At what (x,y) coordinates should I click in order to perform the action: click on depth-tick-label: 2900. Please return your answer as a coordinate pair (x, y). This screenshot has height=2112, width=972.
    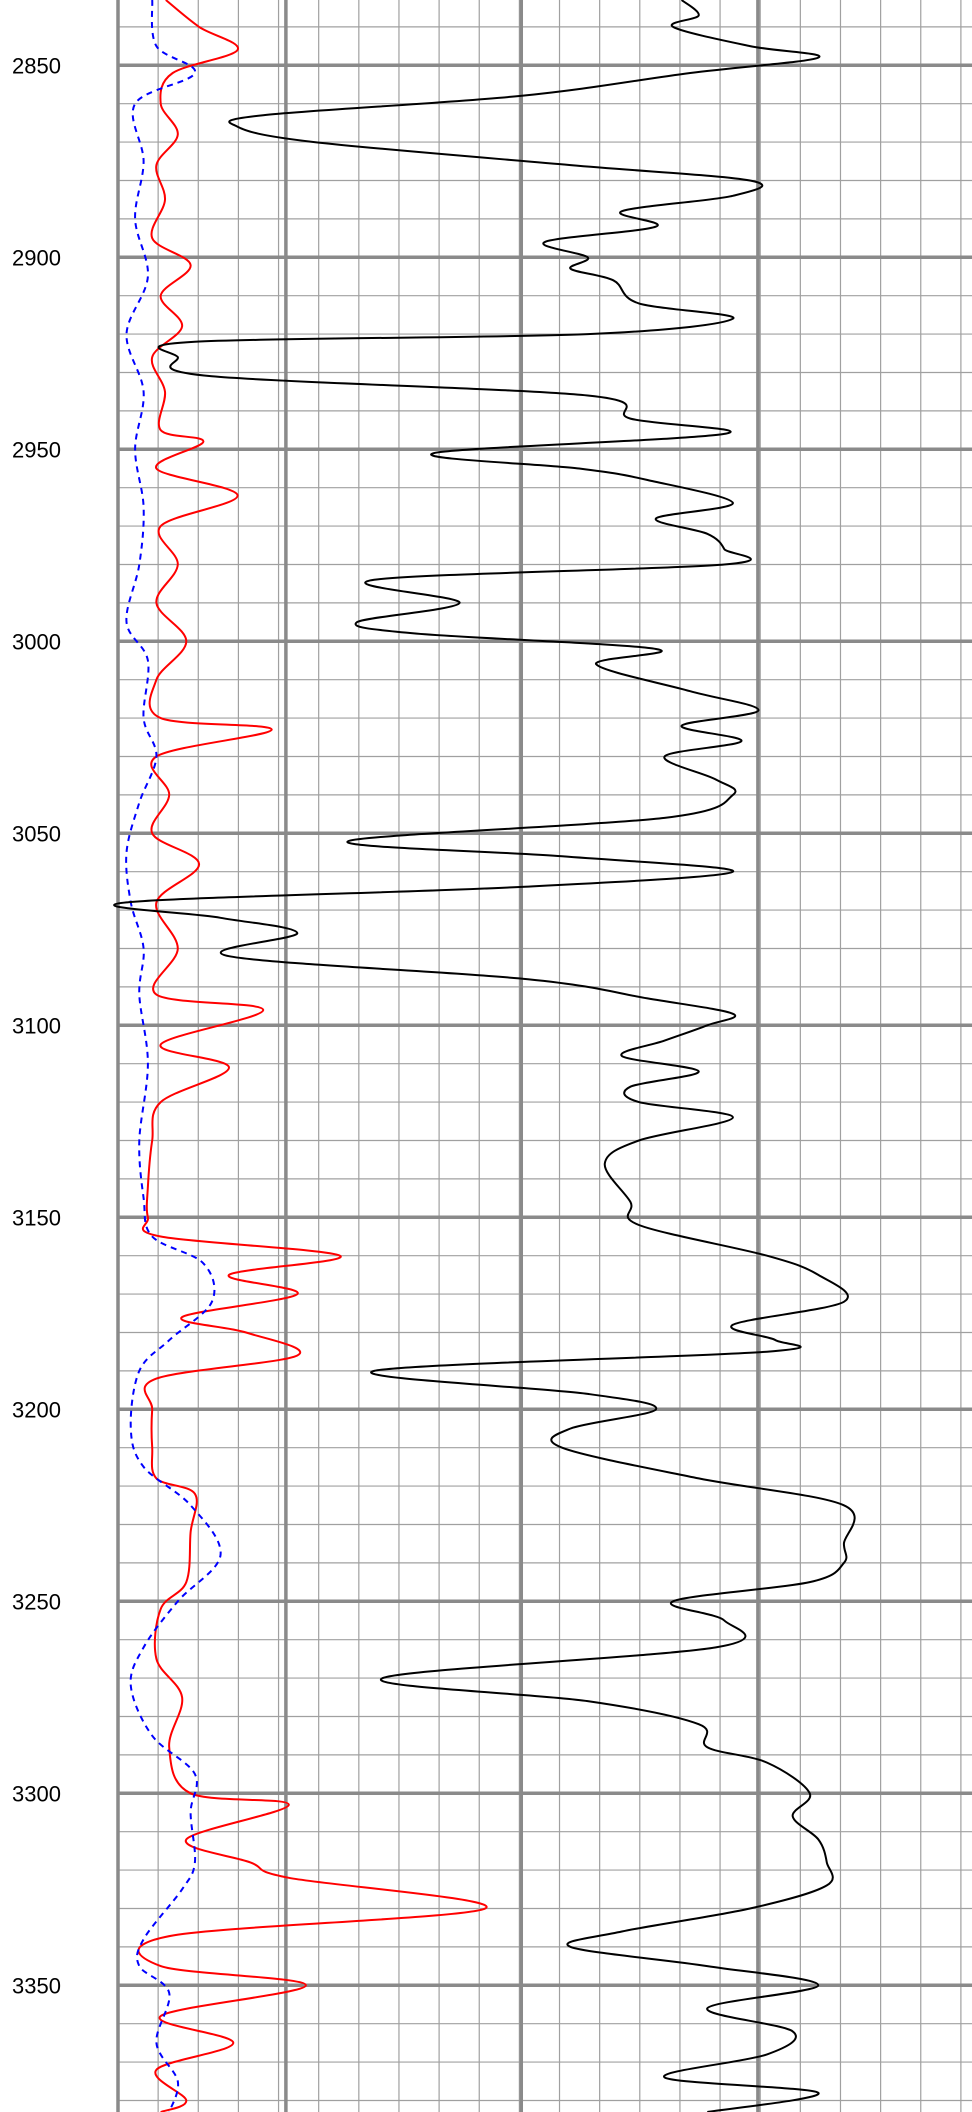
    Looking at the image, I should click on (36, 257).